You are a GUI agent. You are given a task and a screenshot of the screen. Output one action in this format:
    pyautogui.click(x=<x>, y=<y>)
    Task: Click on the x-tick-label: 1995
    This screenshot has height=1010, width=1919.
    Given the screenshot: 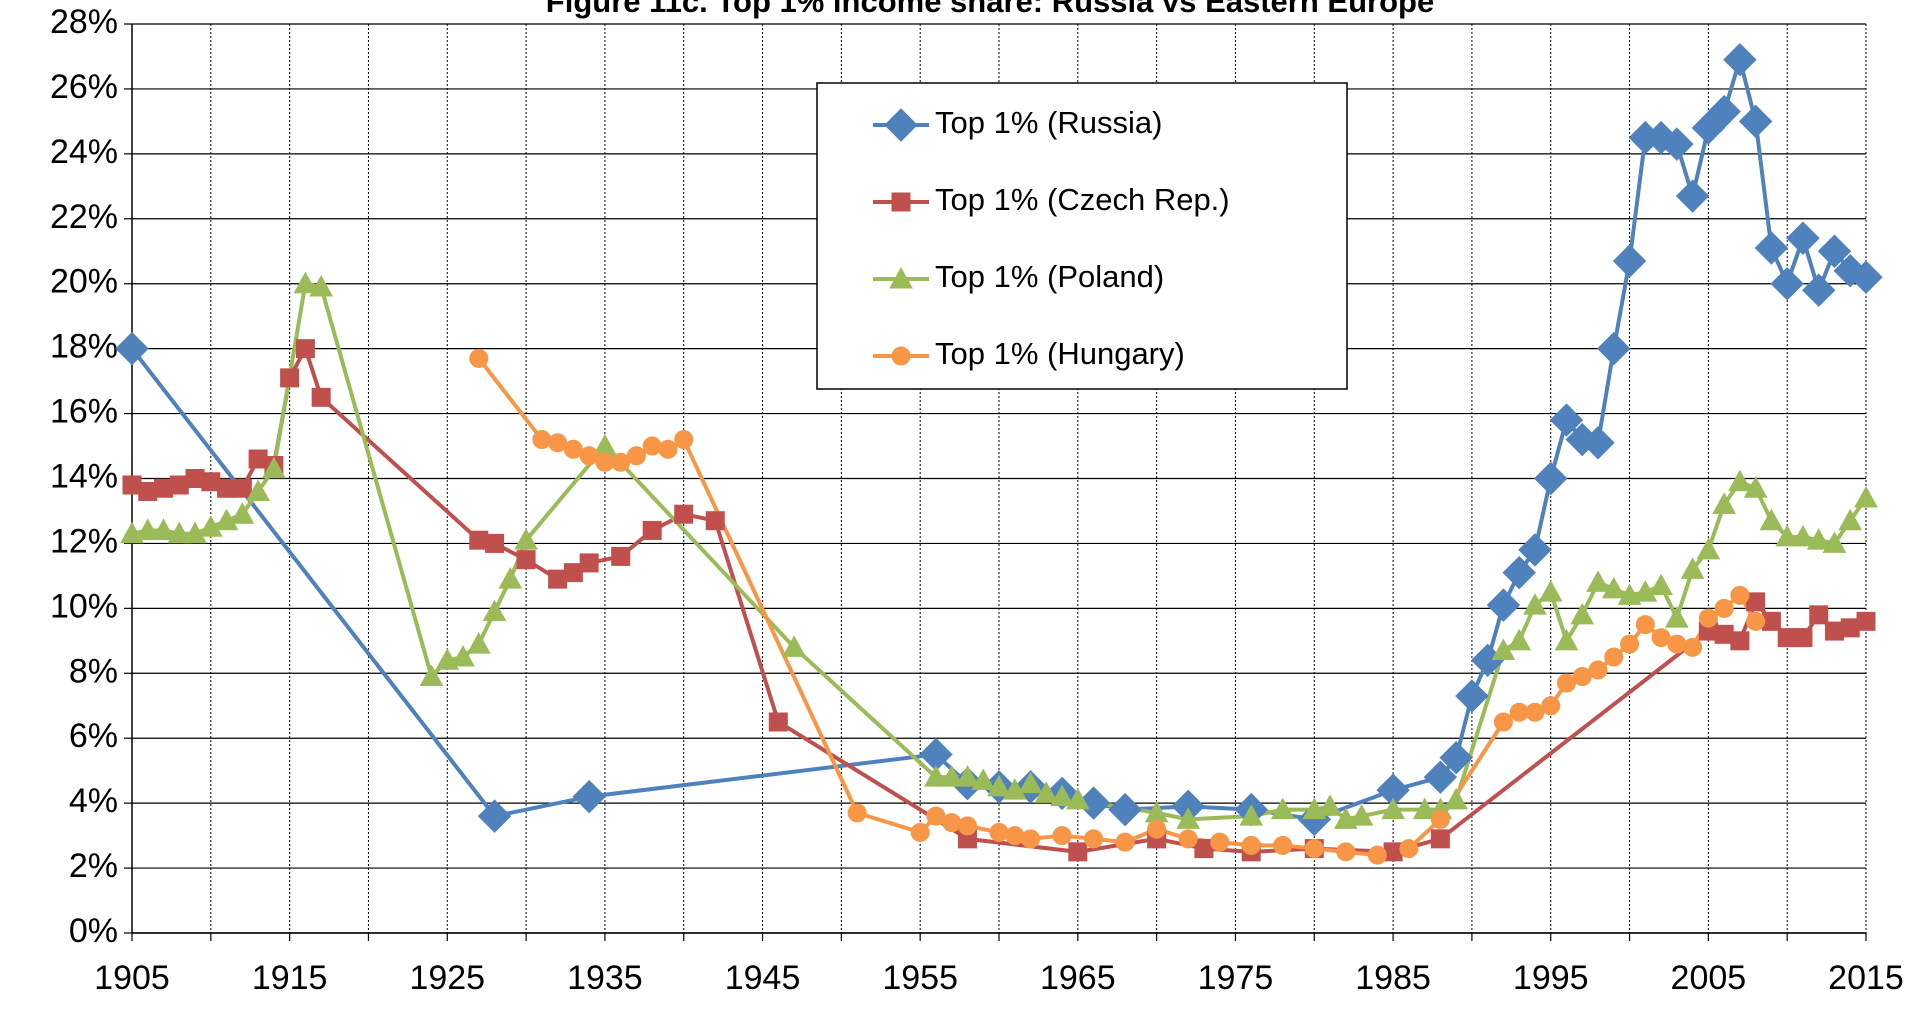 What is the action you would take?
    pyautogui.click(x=1551, y=978)
    